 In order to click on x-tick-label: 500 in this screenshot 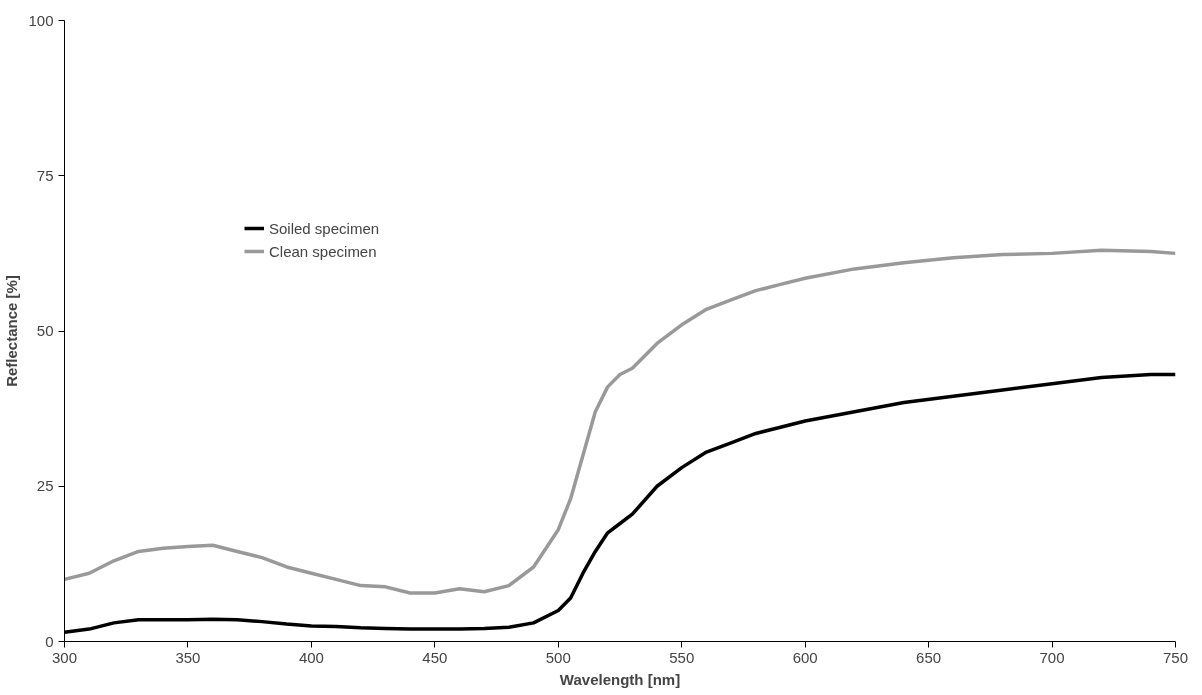, I will do `click(558, 657)`.